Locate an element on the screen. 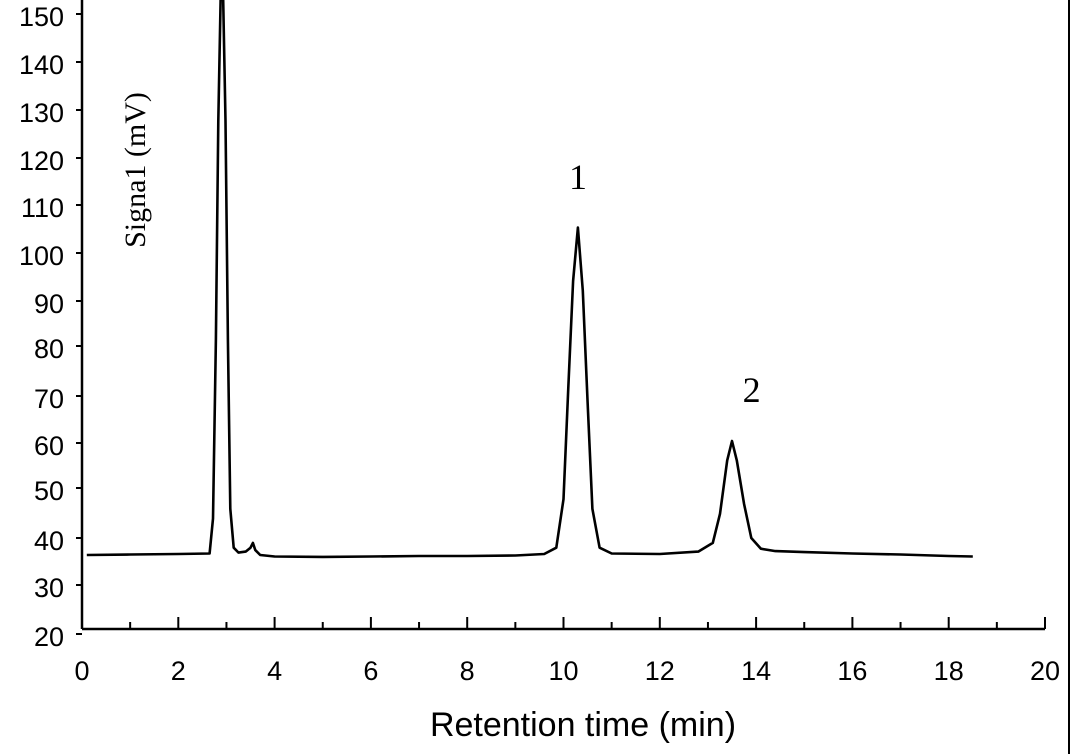 The height and width of the screenshot is (754, 1072). y-tick-label: 110 is located at coordinates (42, 208).